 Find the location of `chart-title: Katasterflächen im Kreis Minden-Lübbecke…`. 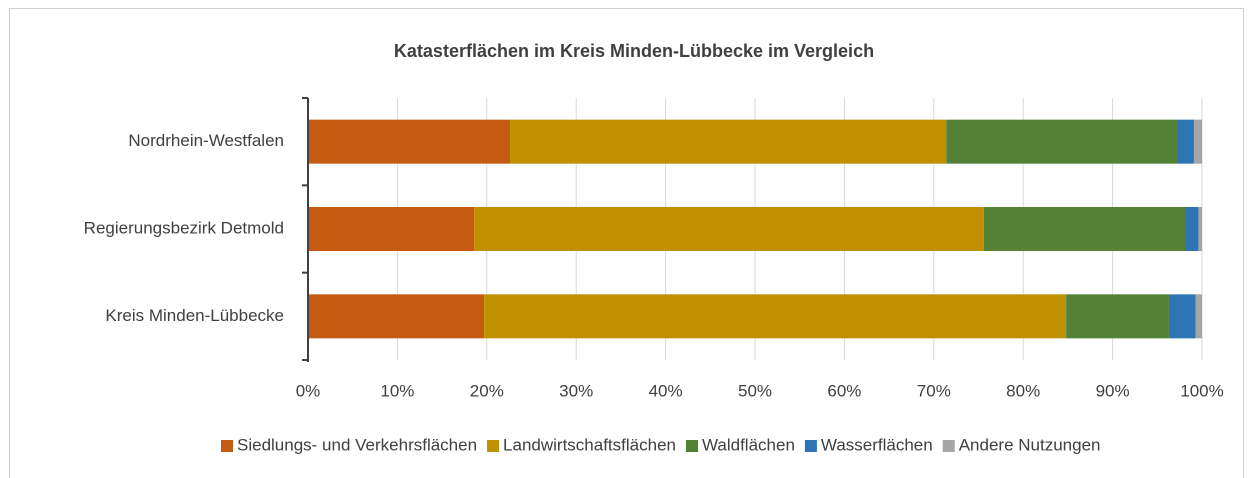

chart-title: Katasterflächen im Kreis Minden-Lübbecke… is located at coordinates (634, 51).